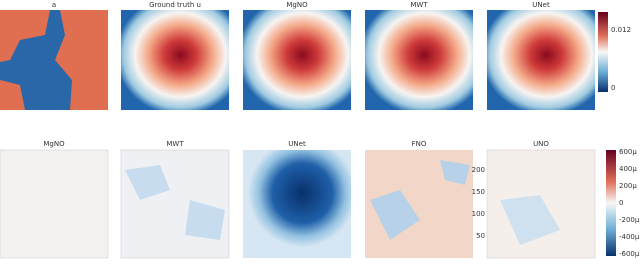 This screenshot has width=640, height=265. Describe the element at coordinates (419, 144) in the screenshot. I see `panel-title: FNO` at that location.